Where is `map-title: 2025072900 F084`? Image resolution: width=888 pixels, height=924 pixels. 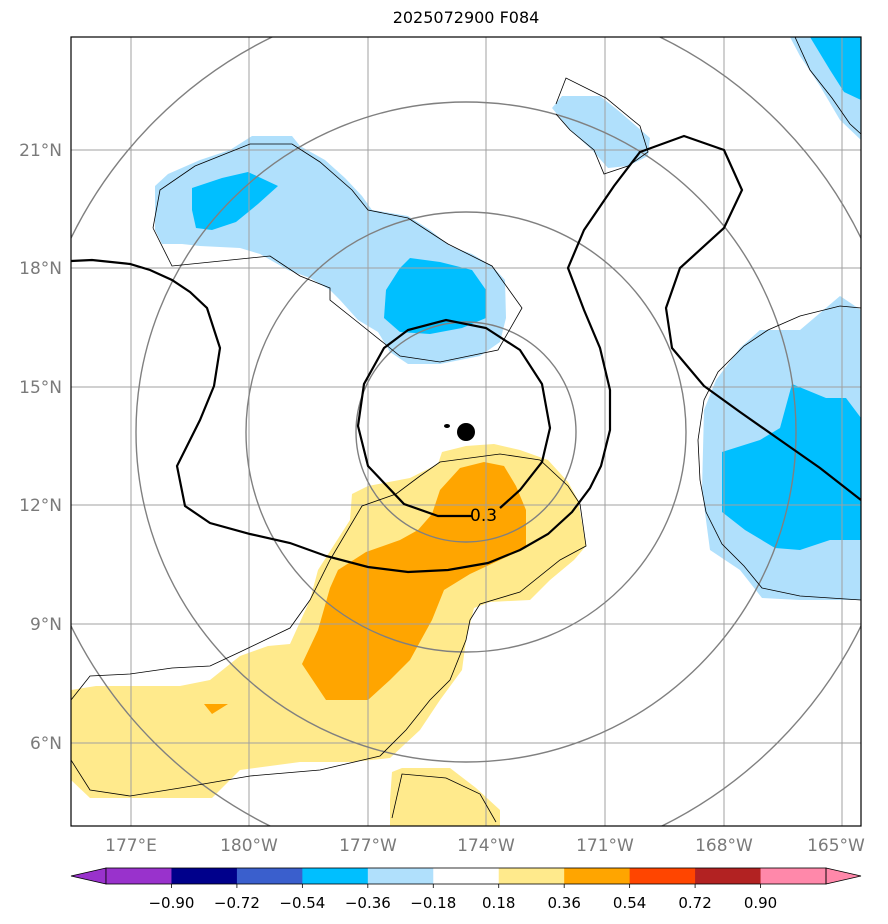
map-title: 2025072900 F084 is located at coordinates (466, 17).